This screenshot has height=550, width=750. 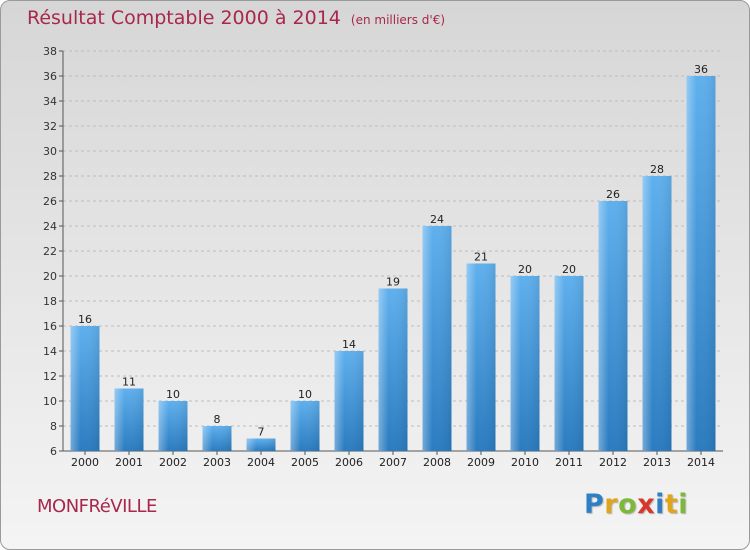 I want to click on bar-shade-2012, so click(x=613, y=326).